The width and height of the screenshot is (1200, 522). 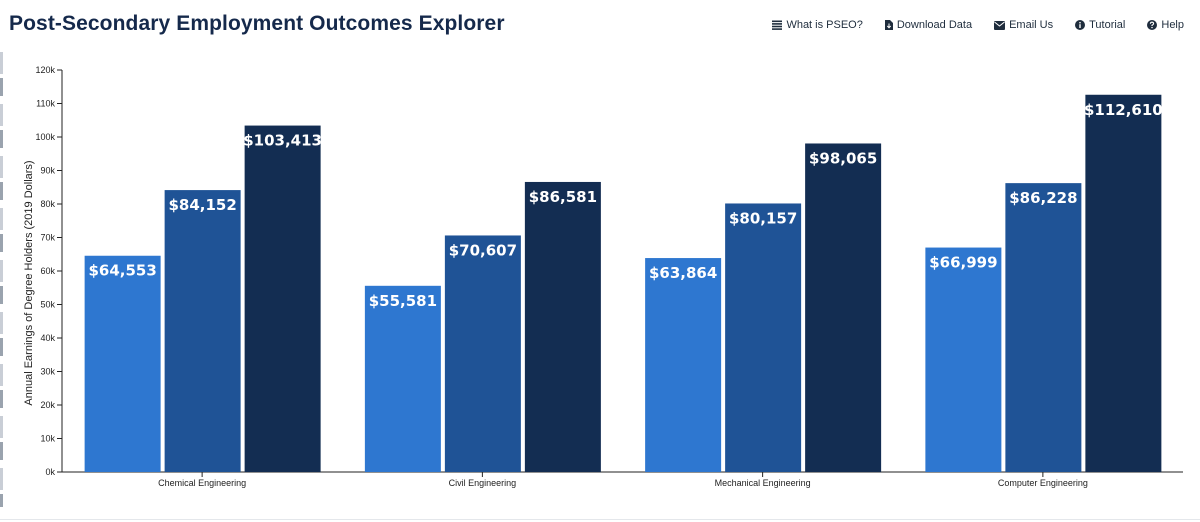 What do you see at coordinates (763, 218) in the screenshot?
I see `bar-value-label: $80,157` at bounding box center [763, 218].